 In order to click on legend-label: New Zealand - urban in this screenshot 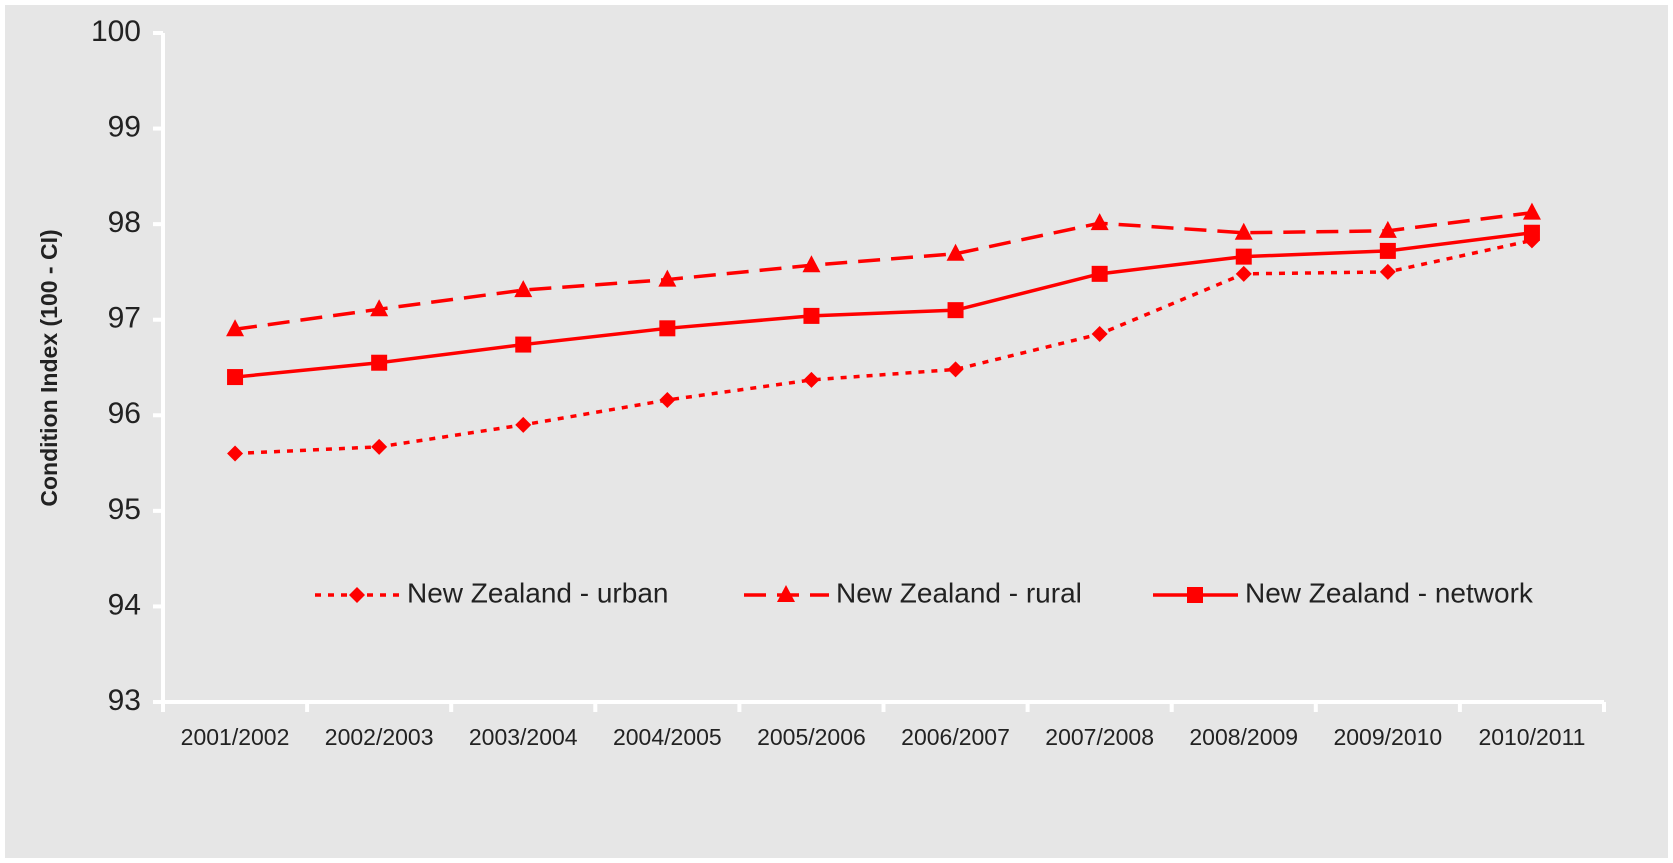, I will do `click(537, 592)`.